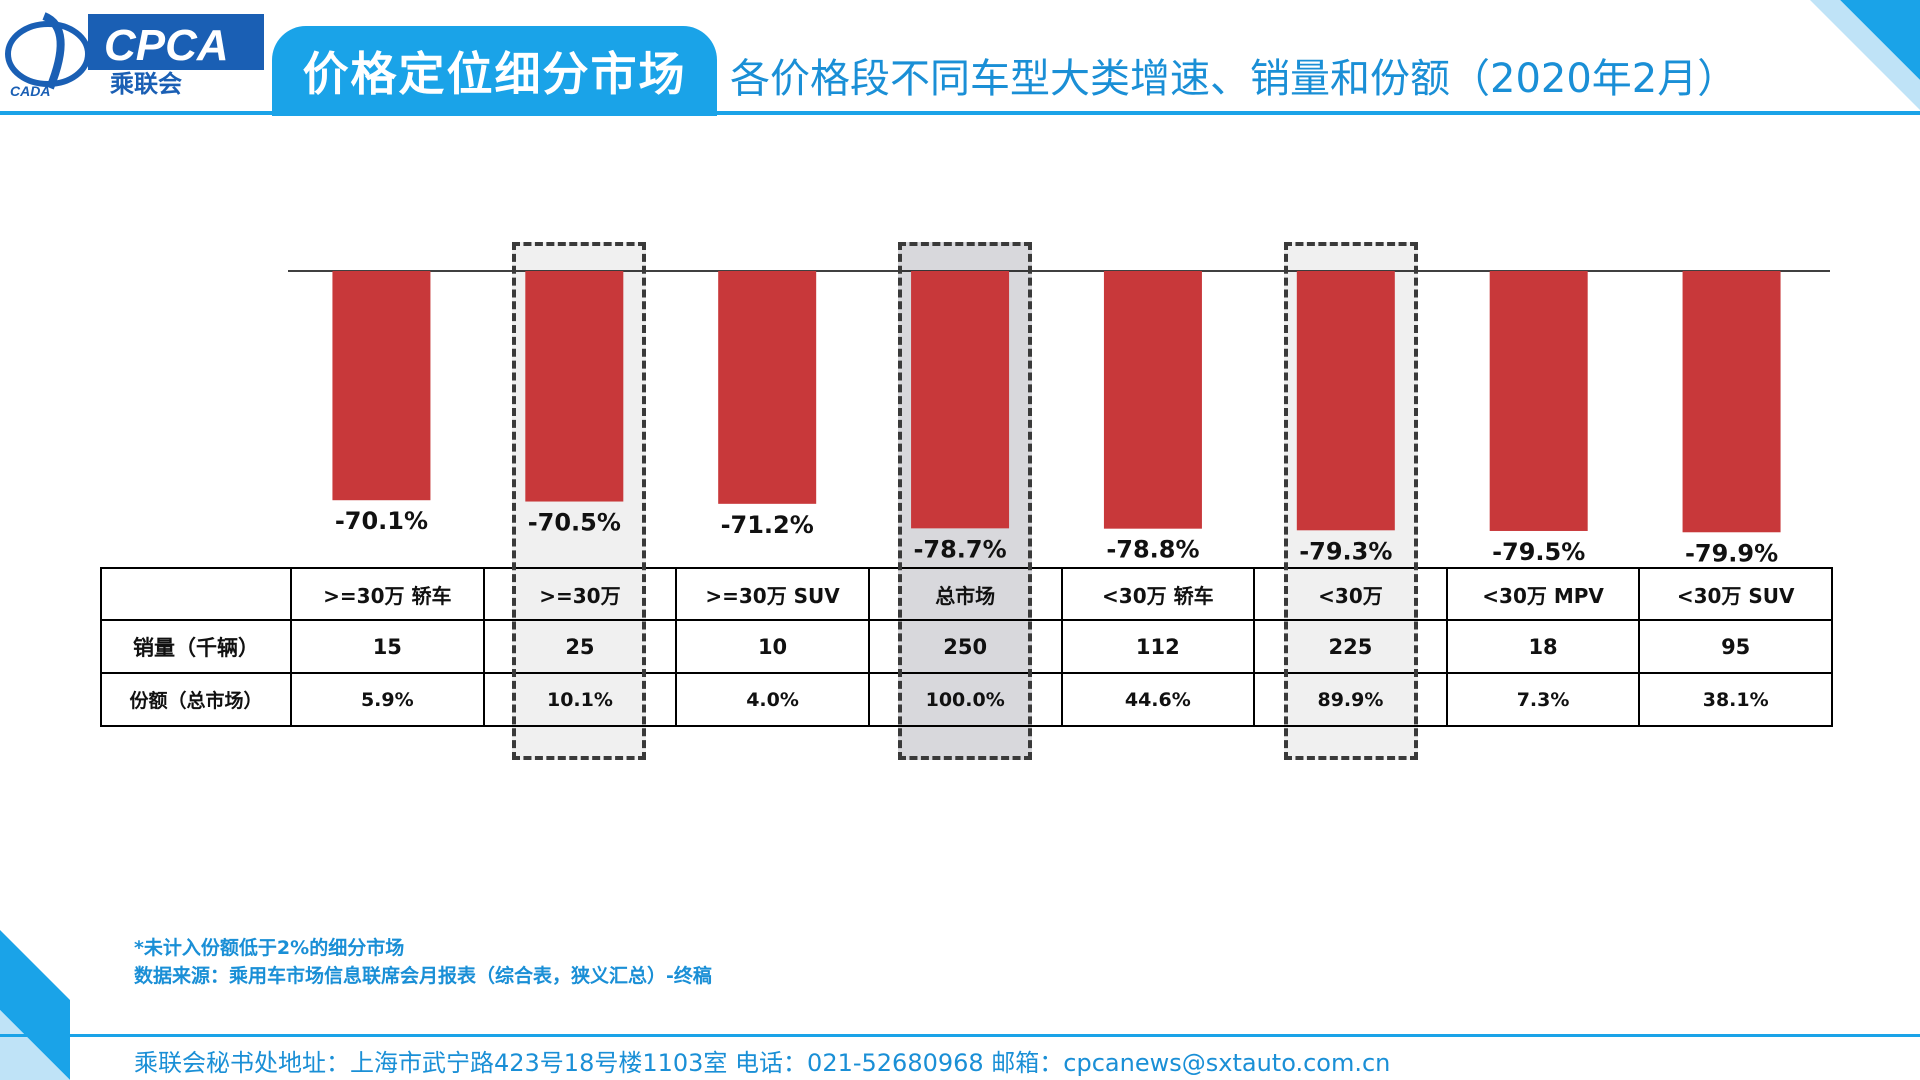 This screenshot has height=1080, width=1920. I want to click on note-exclusion: *未计入份额低于2%的细分市场, so click(269, 948).